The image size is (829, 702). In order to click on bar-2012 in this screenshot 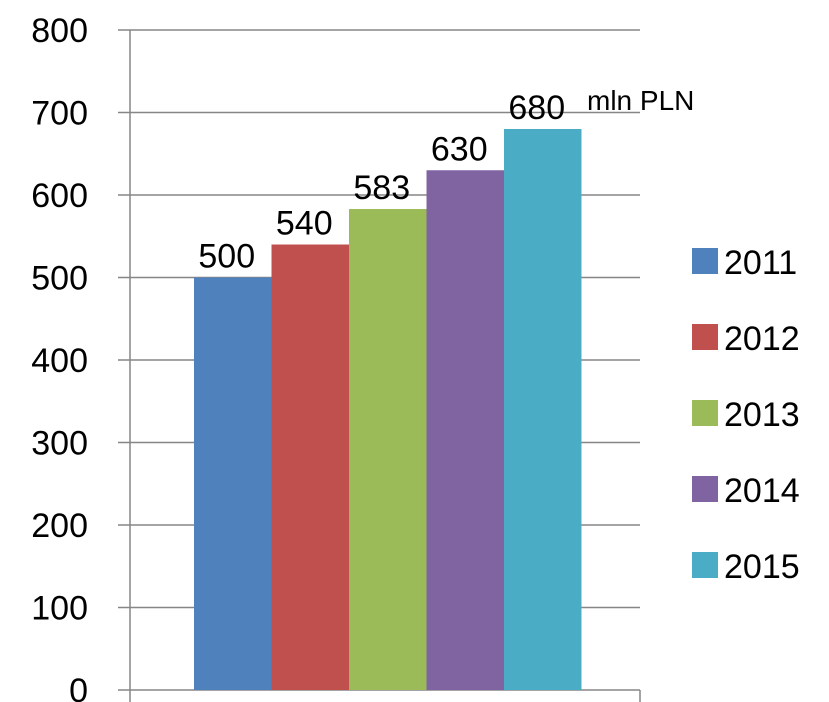, I will do `click(310, 467)`.